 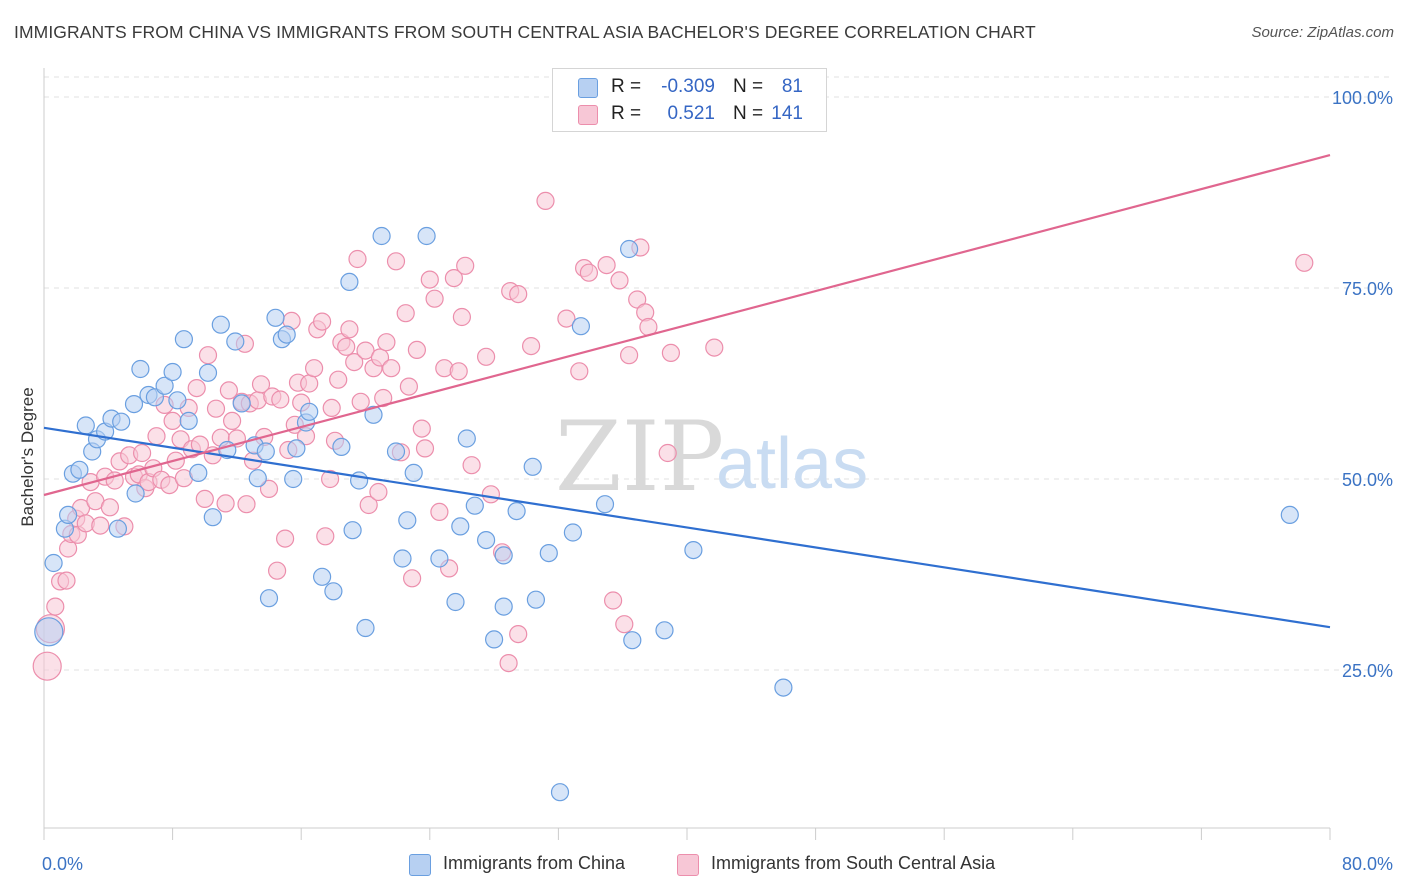 What do you see at coordinates (1322, 32) in the screenshot?
I see `source-credit: Source: ZipAtlas.com` at bounding box center [1322, 32].